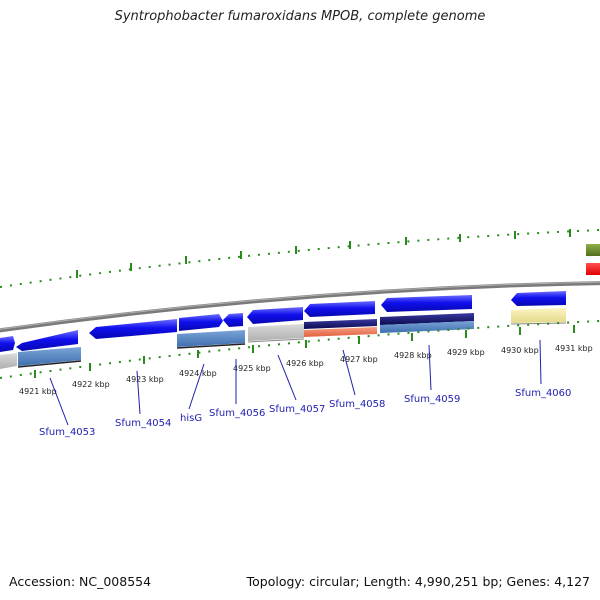  Describe the element at coordinates (593, 269) in the screenshot. I see `feature-red` at that location.